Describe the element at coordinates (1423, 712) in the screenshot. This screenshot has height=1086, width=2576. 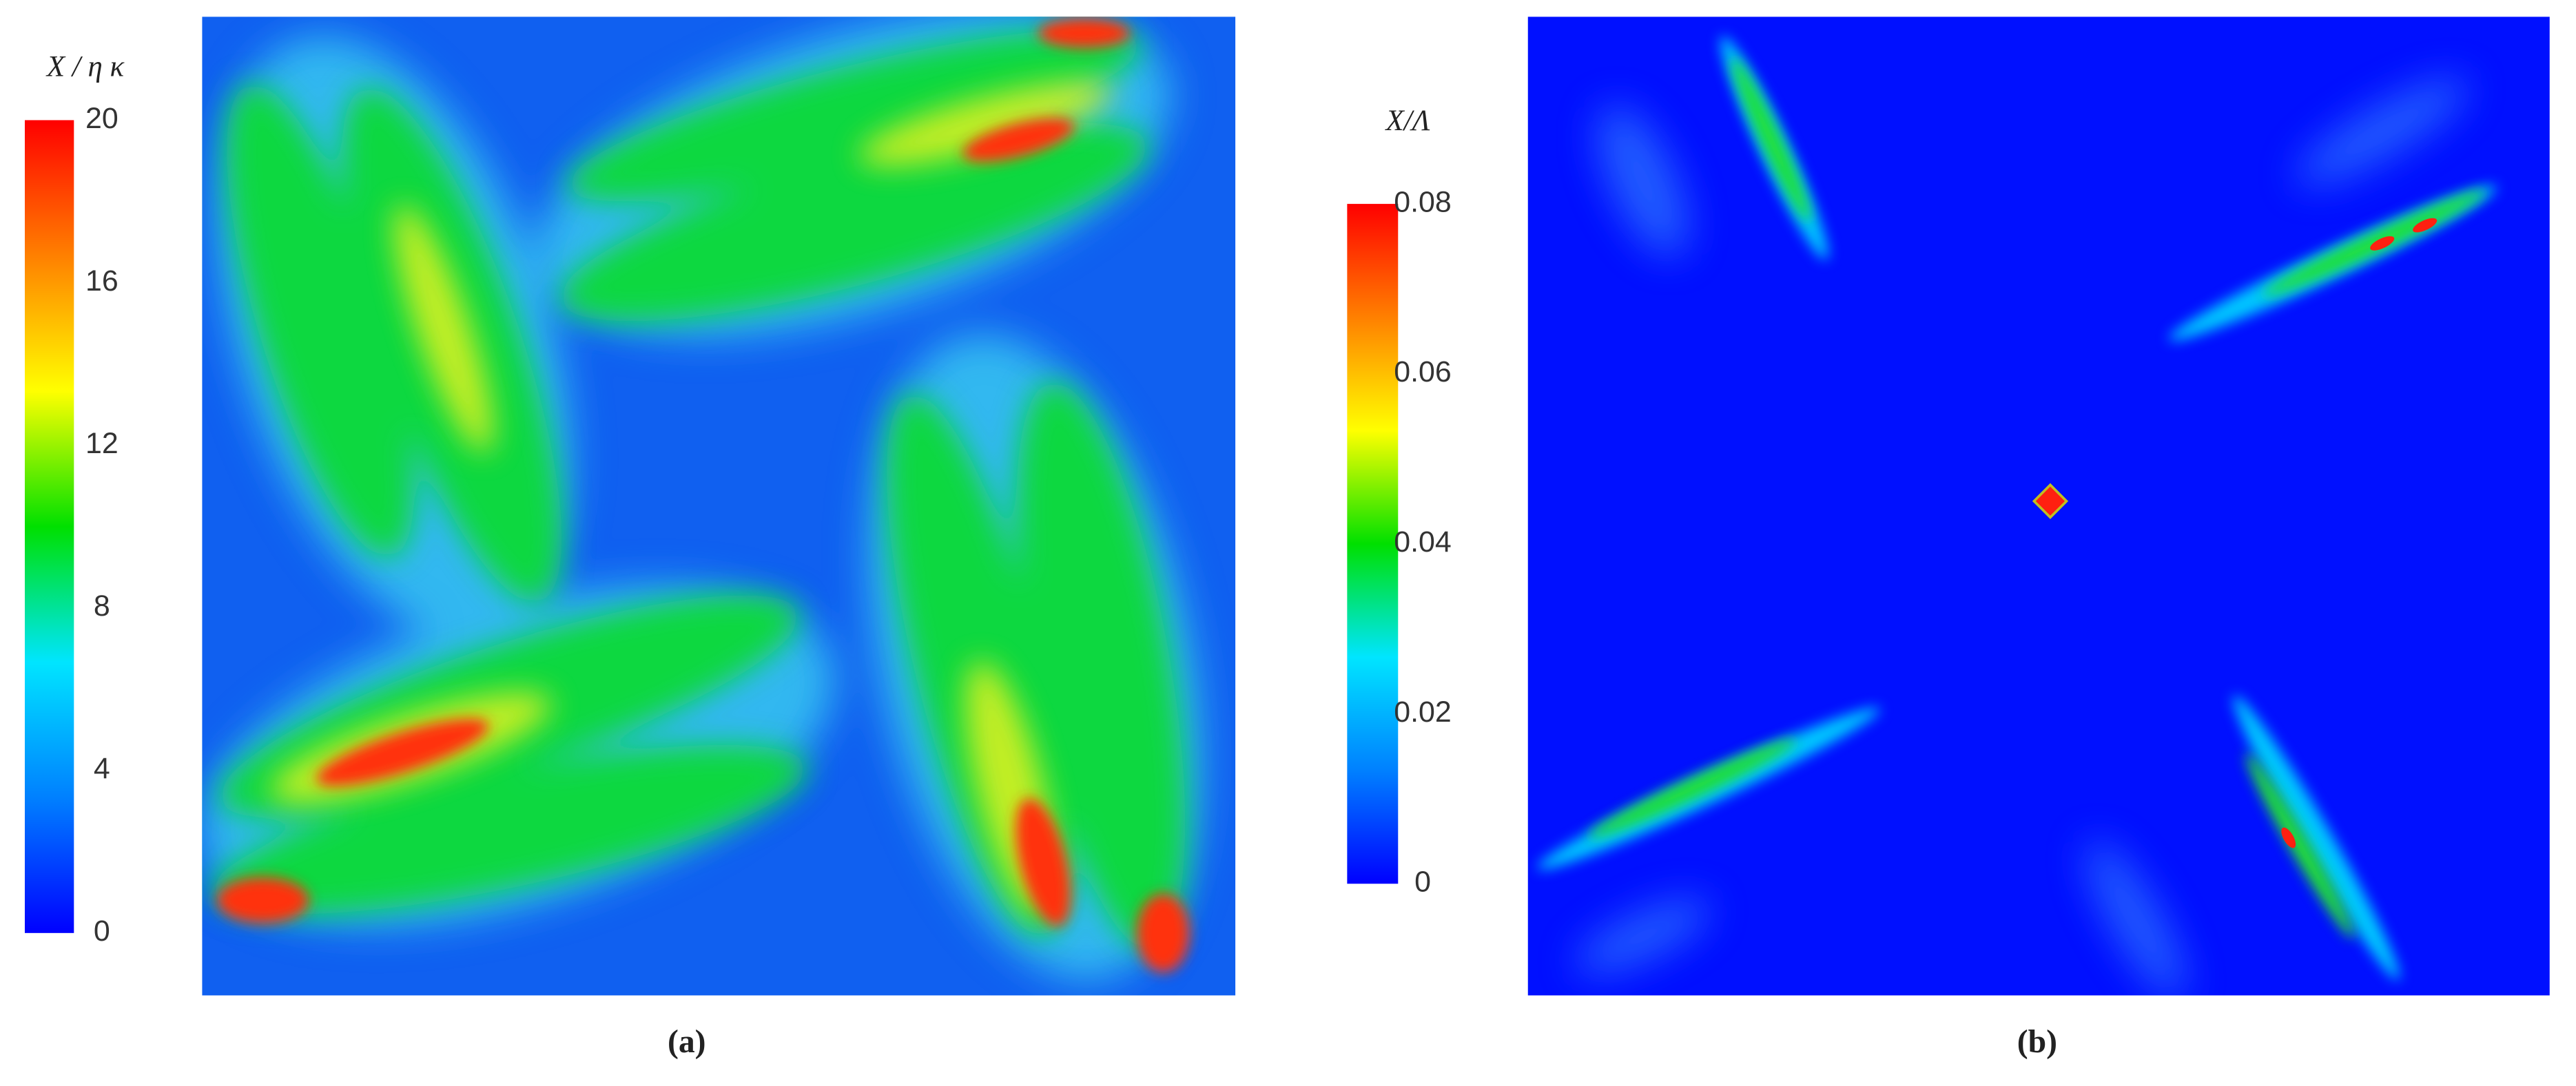
I see `colorbar-tick-label: 0.02` at that location.